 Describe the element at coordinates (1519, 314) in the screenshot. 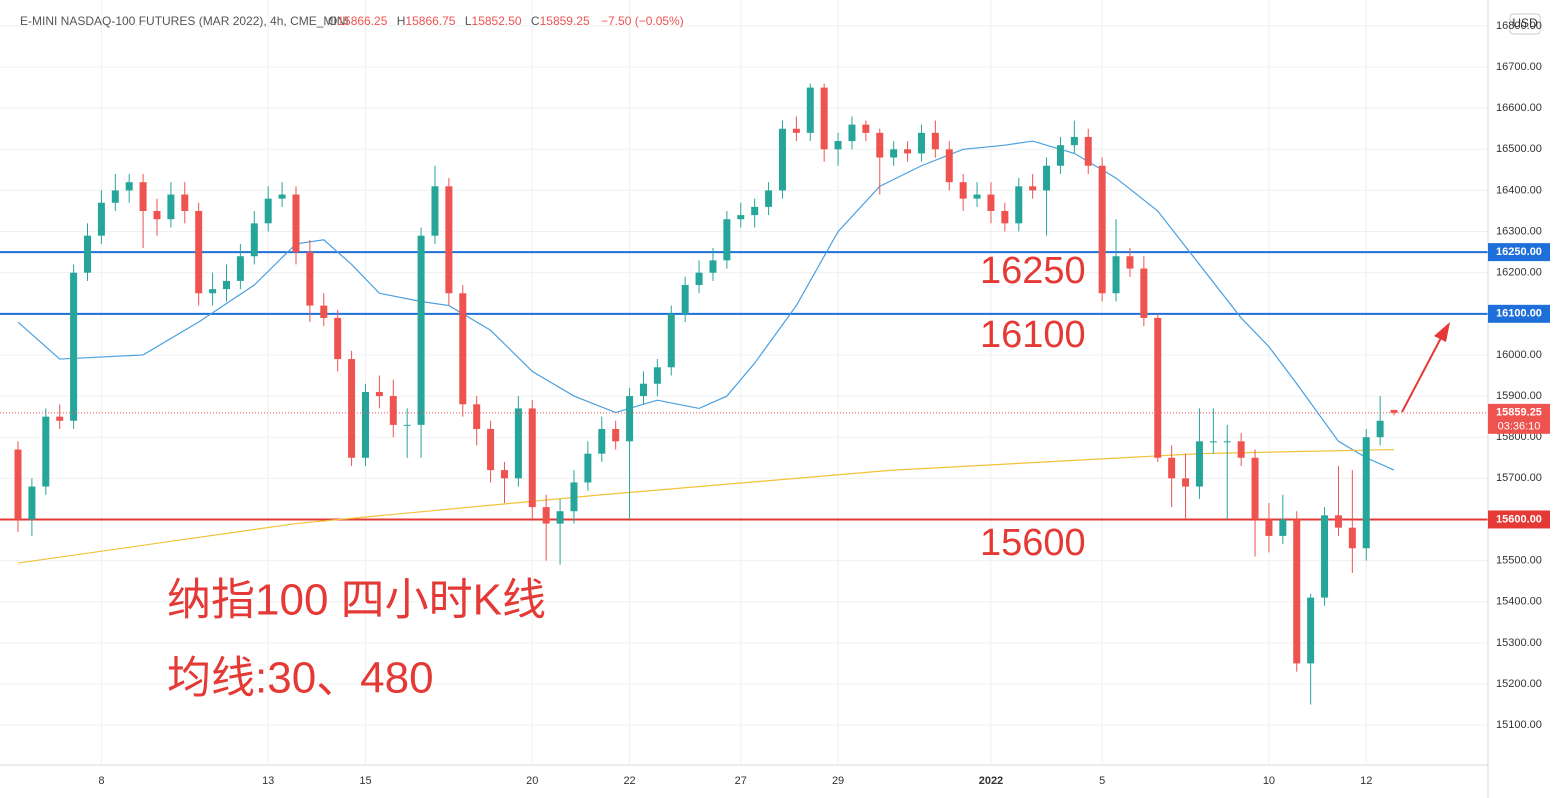

I see `level-label: 16100.00` at that location.